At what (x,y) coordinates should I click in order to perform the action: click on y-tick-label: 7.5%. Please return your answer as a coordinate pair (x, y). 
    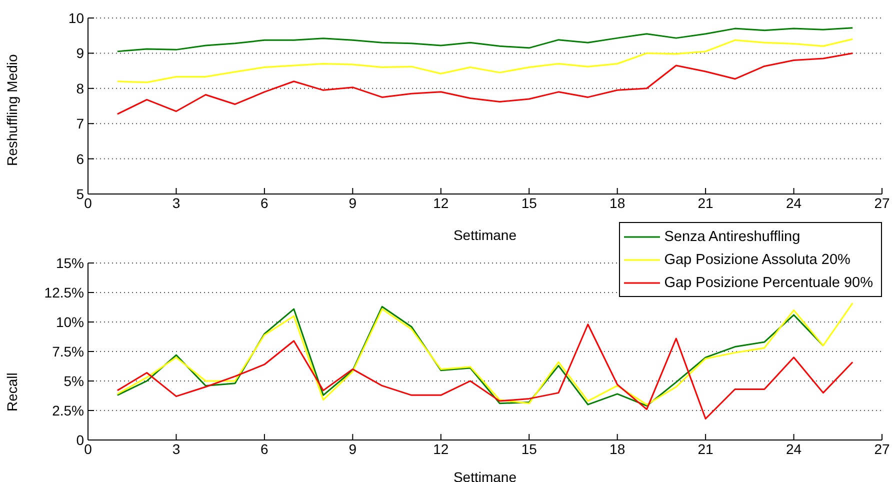
    Looking at the image, I should click on (68, 351).